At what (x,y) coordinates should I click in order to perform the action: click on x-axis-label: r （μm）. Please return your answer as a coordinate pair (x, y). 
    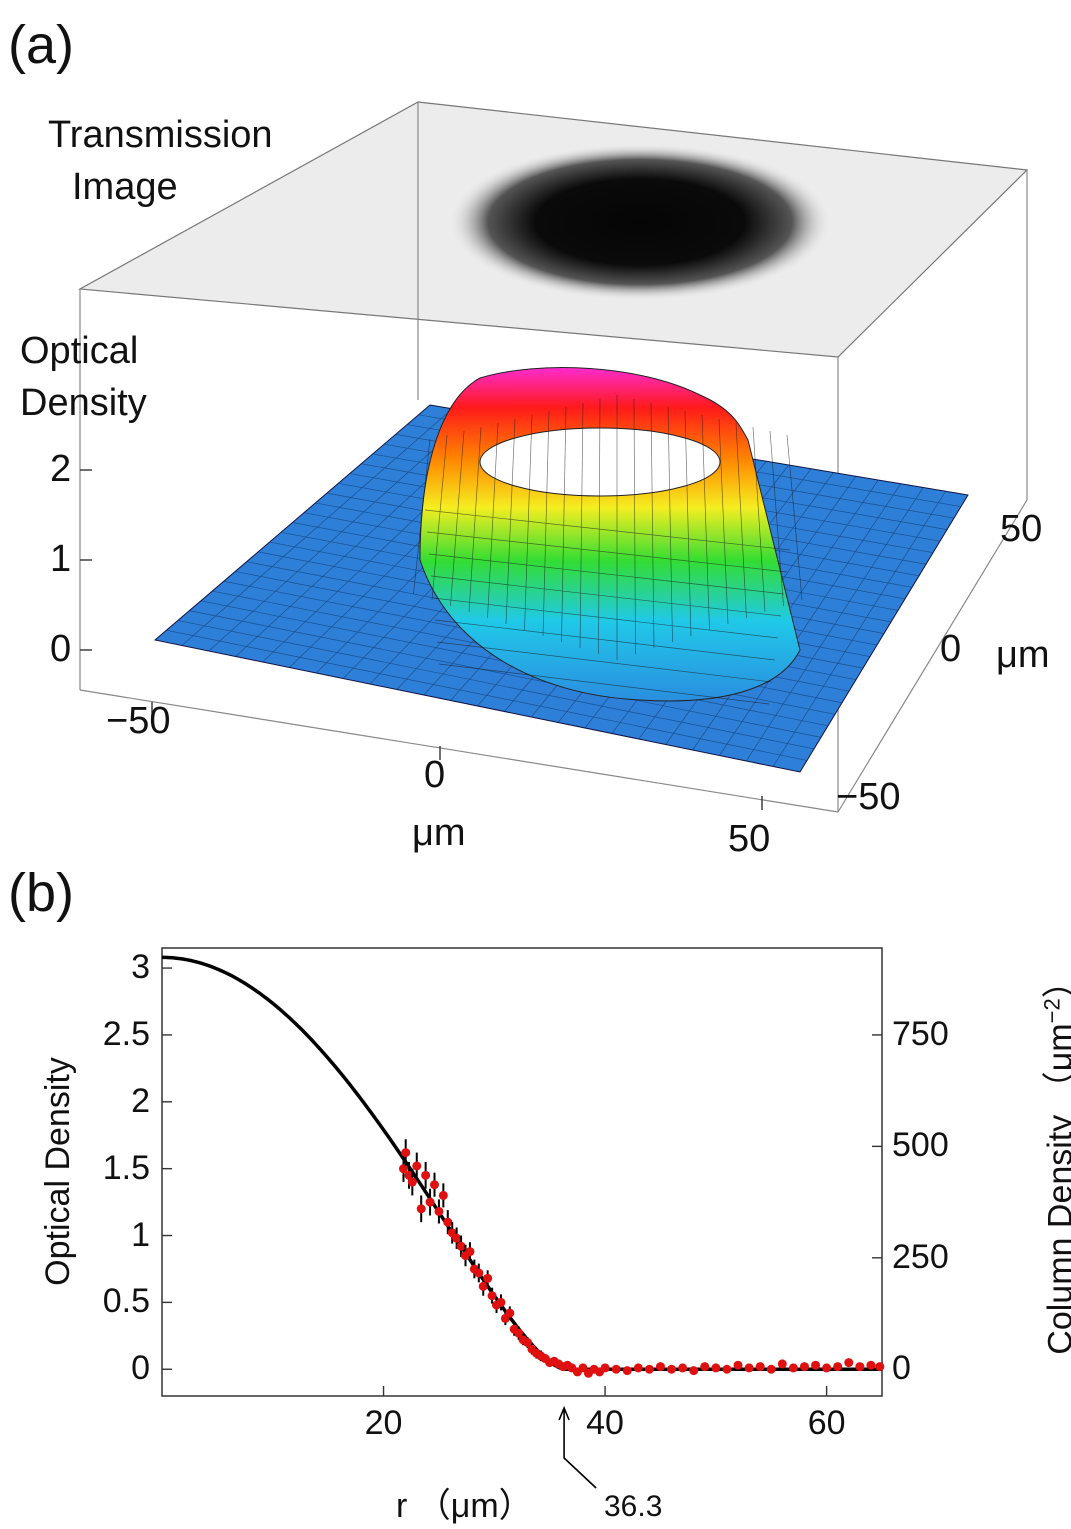
    Looking at the image, I should click on (464, 1506).